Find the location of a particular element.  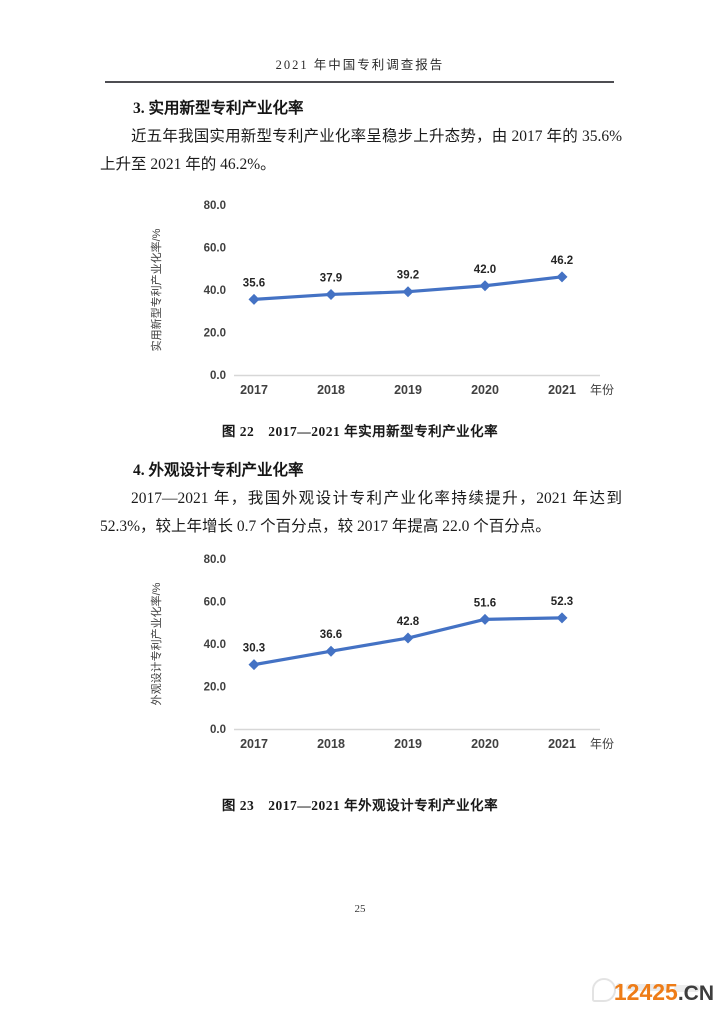

figure-22-caption: 图 22 2017—2021 年实用新型专利产业化率 is located at coordinates (360, 431).